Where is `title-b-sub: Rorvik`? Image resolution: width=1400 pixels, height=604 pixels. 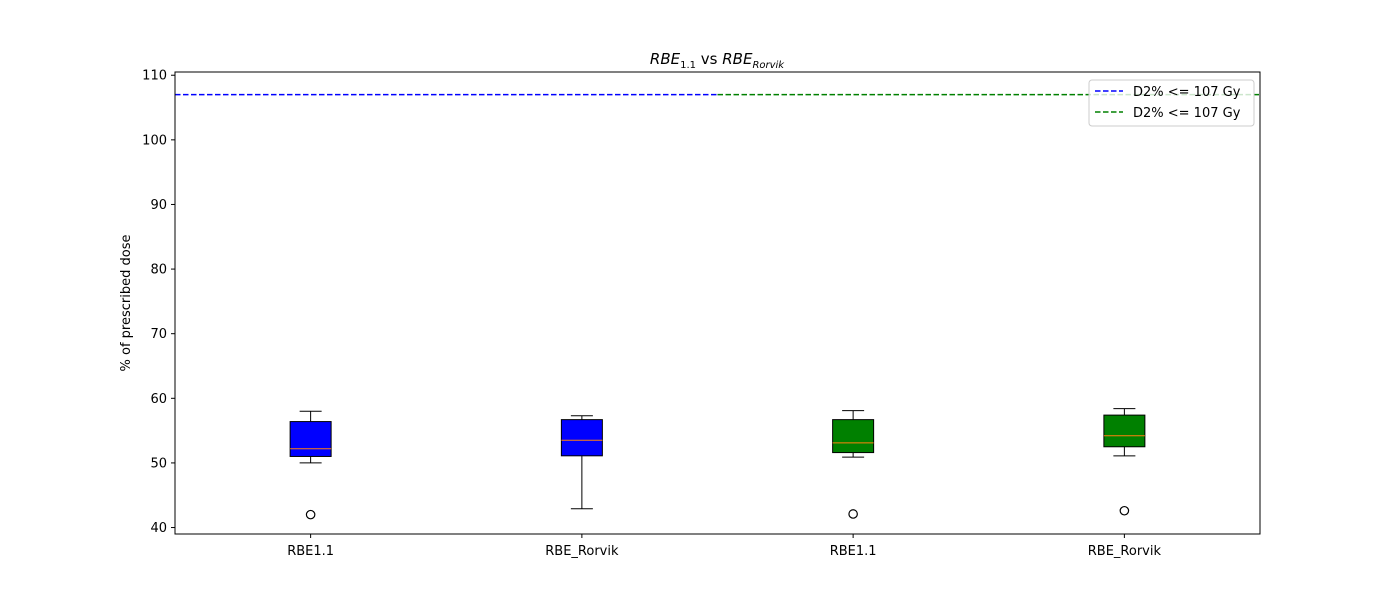 title-b-sub: Rorvik is located at coordinates (768, 65).